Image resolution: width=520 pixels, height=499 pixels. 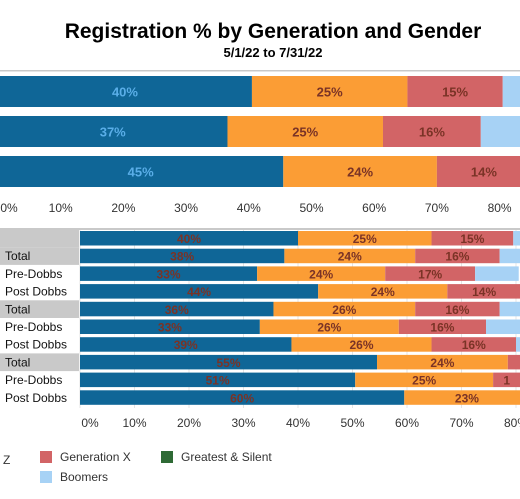 I want to click on top-bar-1-label-generation-x: 16%, so click(x=432, y=132).